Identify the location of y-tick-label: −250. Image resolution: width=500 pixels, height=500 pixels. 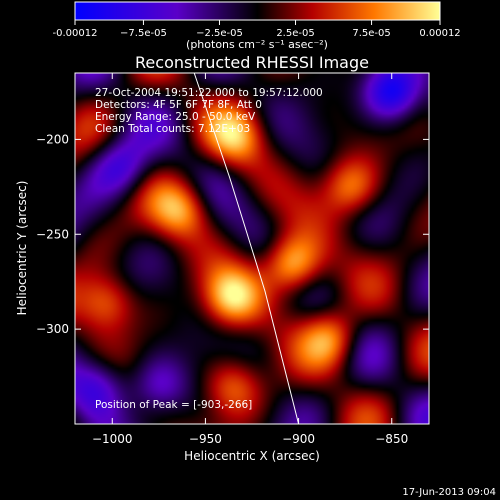
(52, 234).